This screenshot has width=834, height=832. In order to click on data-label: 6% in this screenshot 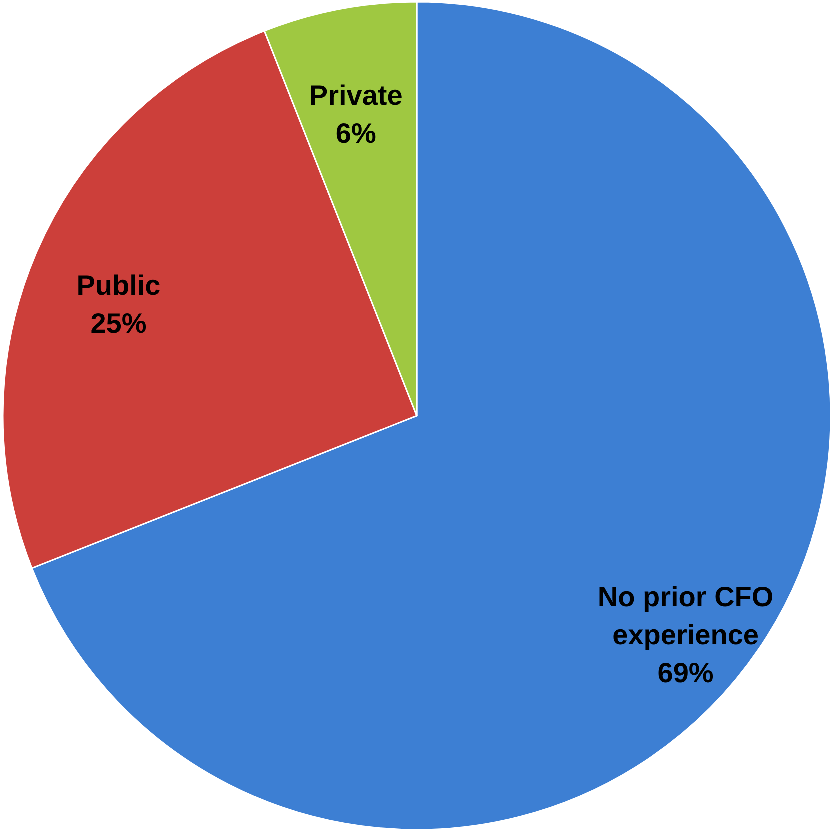, I will do `click(356, 133)`.